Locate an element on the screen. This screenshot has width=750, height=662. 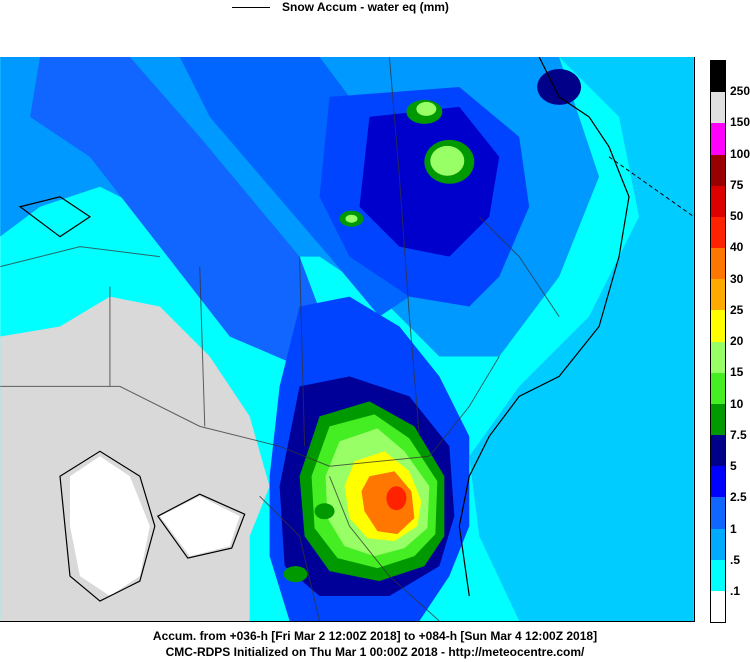
legend-header: Snow Accum - water eq (mm) is located at coordinates (340, 8).